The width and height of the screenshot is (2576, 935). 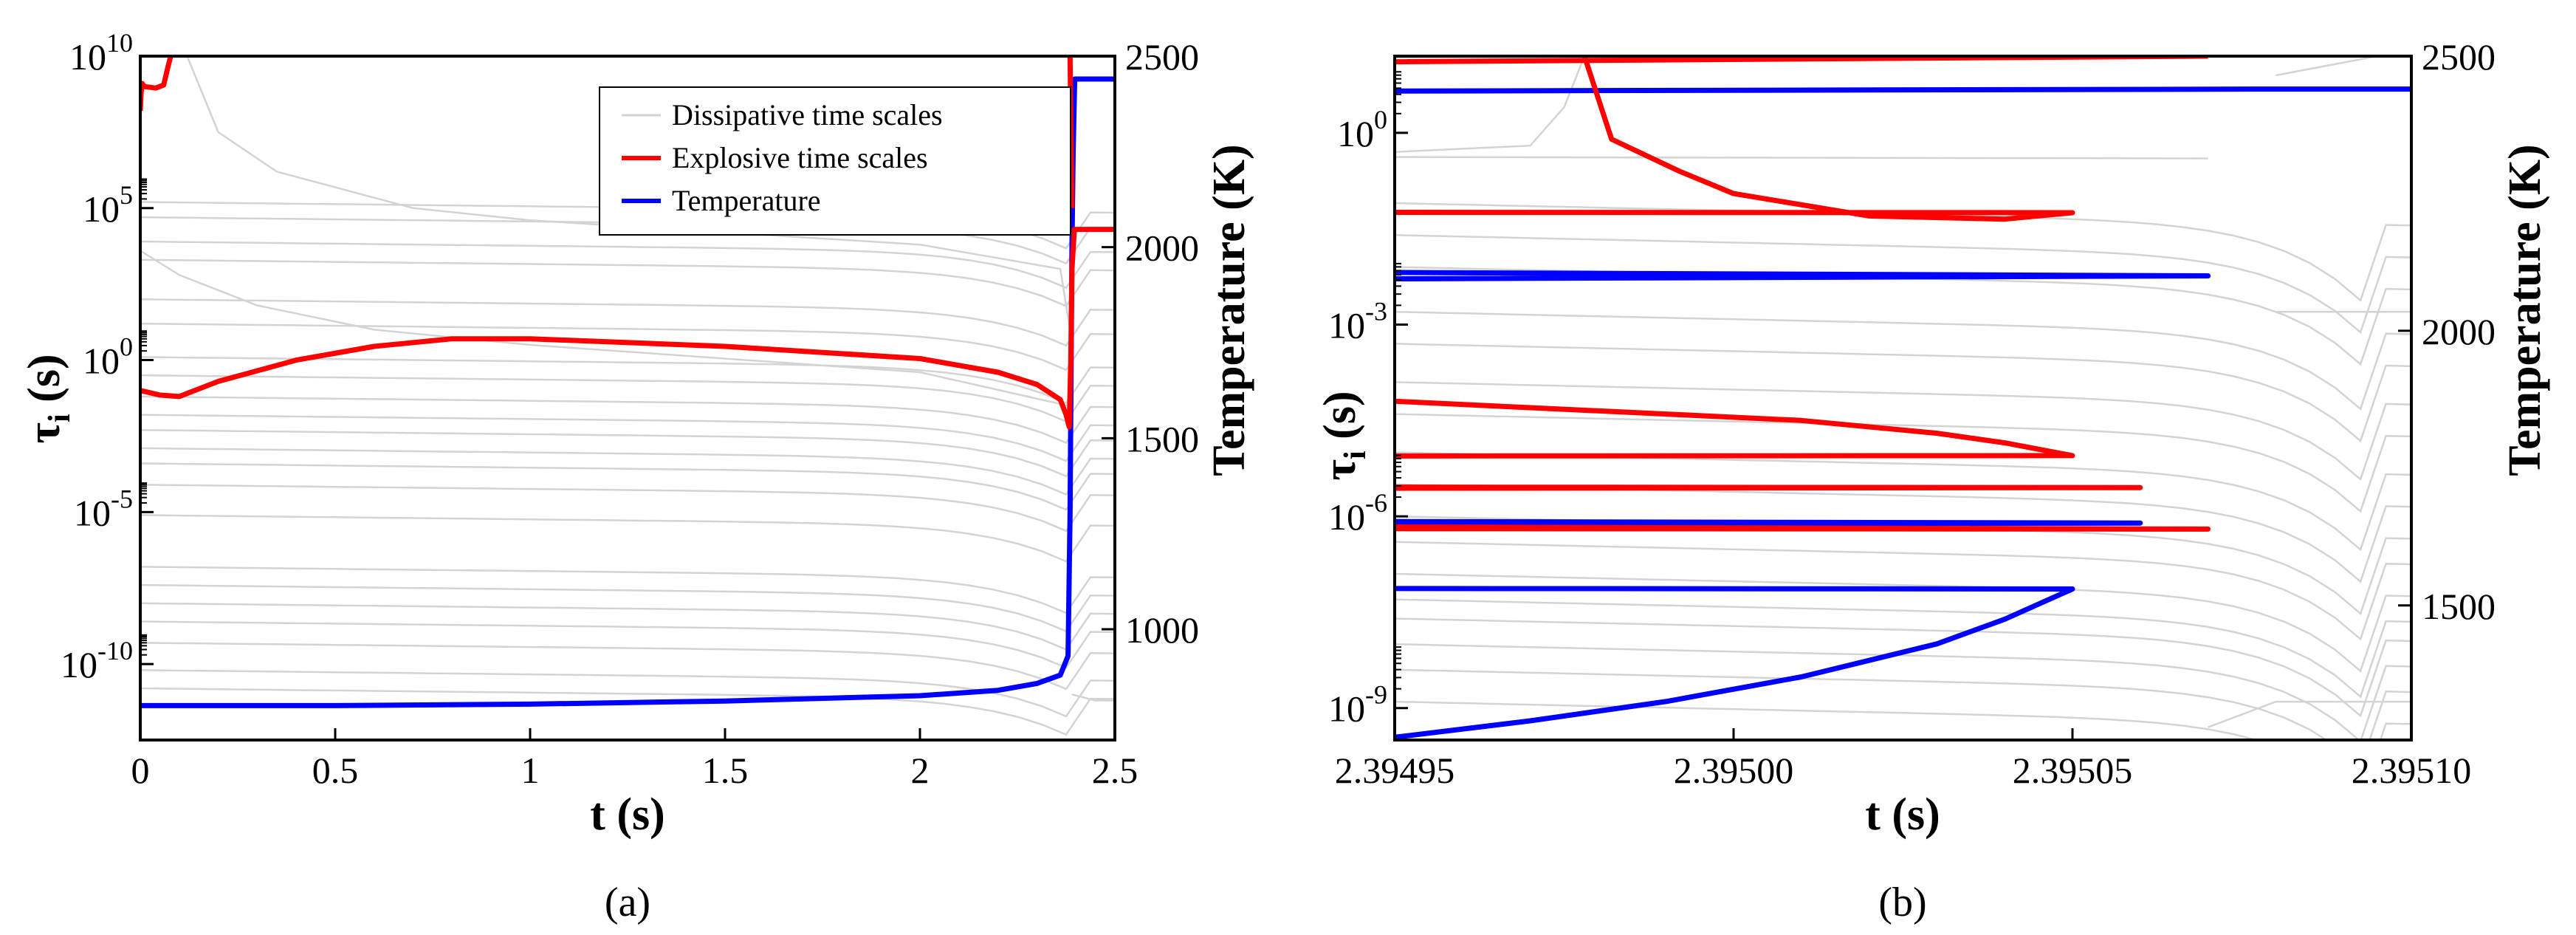 What do you see at coordinates (1903, 759) in the screenshot?
I see `panel-b-x-ticks: 2.39495 2.39500 2.39505 2.39510` at bounding box center [1903, 759].